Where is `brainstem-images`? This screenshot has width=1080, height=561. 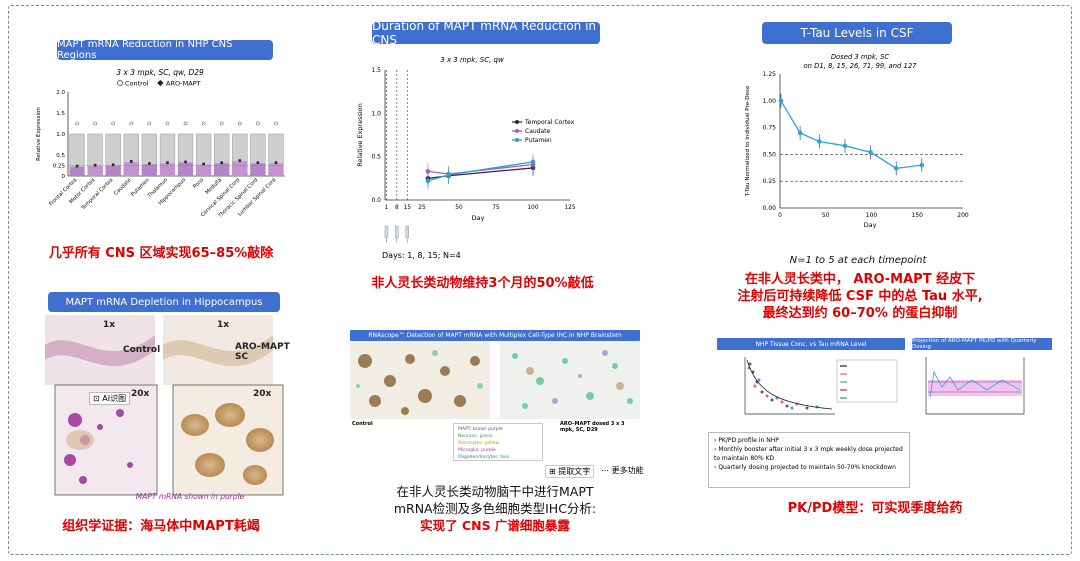
brainstem-images is located at coordinates (495, 380).